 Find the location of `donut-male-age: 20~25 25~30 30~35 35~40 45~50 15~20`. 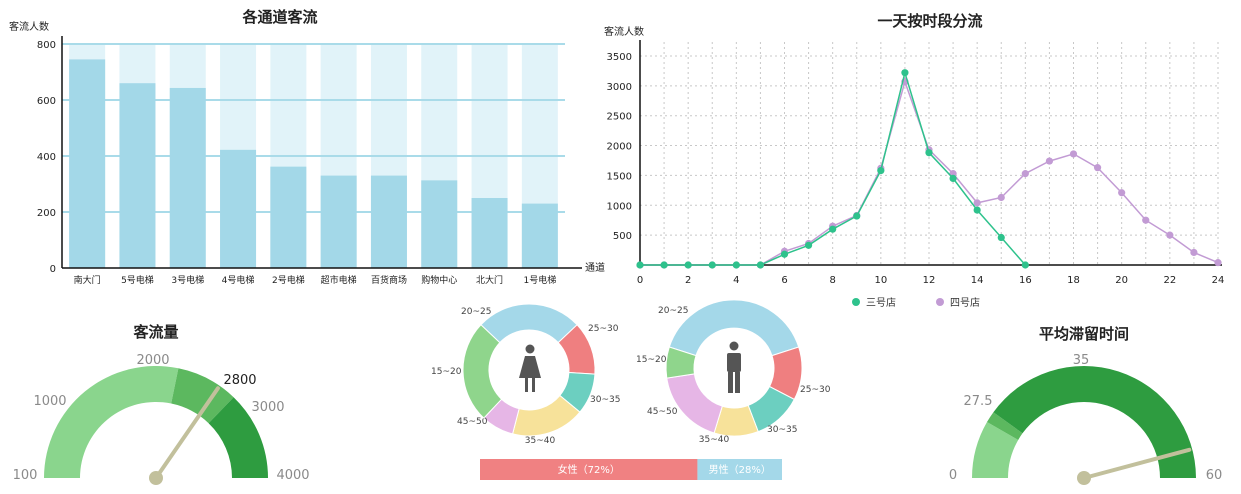

donut-male-age: 20~25 25~30 30~35 35~40 45~50 15~20 is located at coordinates (733, 372).